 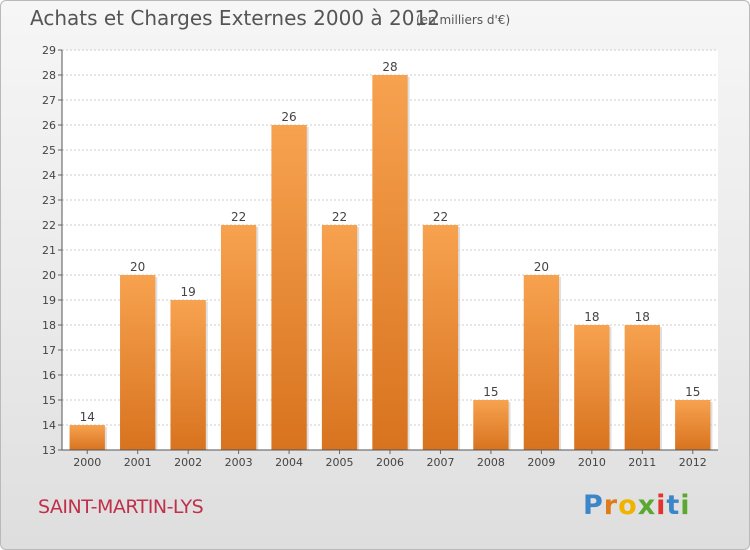 I want to click on data-label: 19, so click(x=188, y=292).